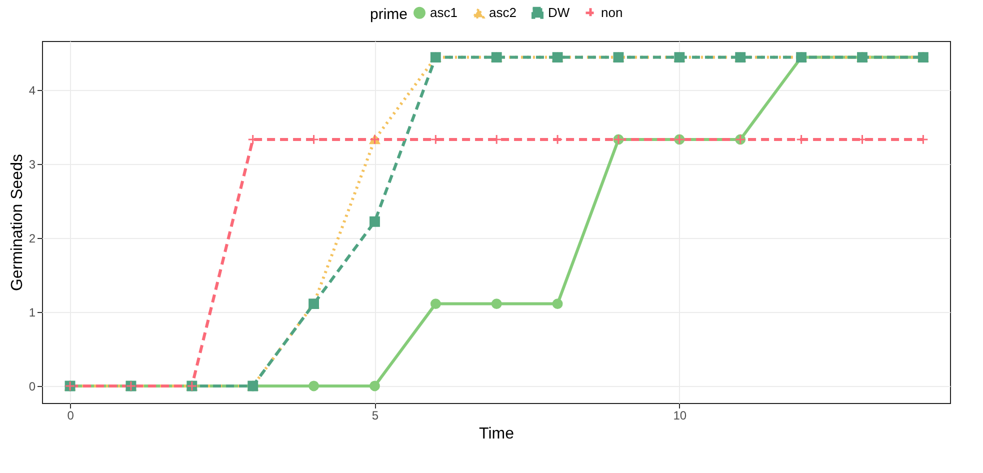 Image resolution: width=983 pixels, height=473 pixels. What do you see at coordinates (32, 386) in the screenshot?
I see `y-tick-label: 0` at bounding box center [32, 386].